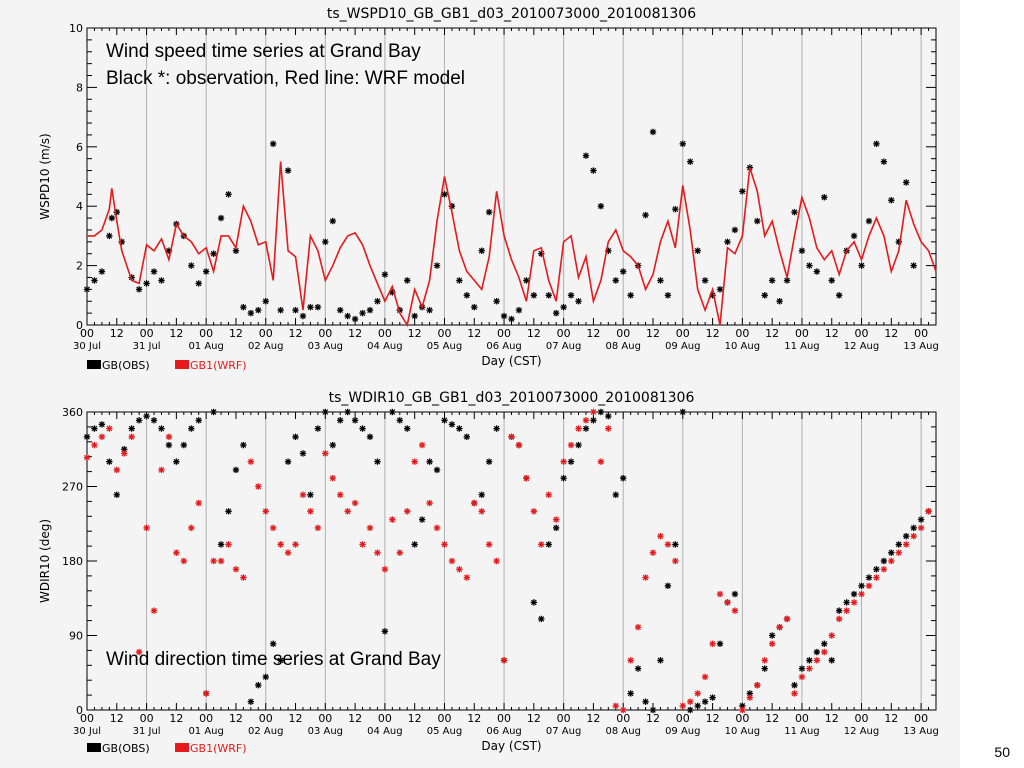 The height and width of the screenshot is (768, 1024). Describe the element at coordinates (72, 487) in the screenshot. I see `y-tick-label: 270` at that location.